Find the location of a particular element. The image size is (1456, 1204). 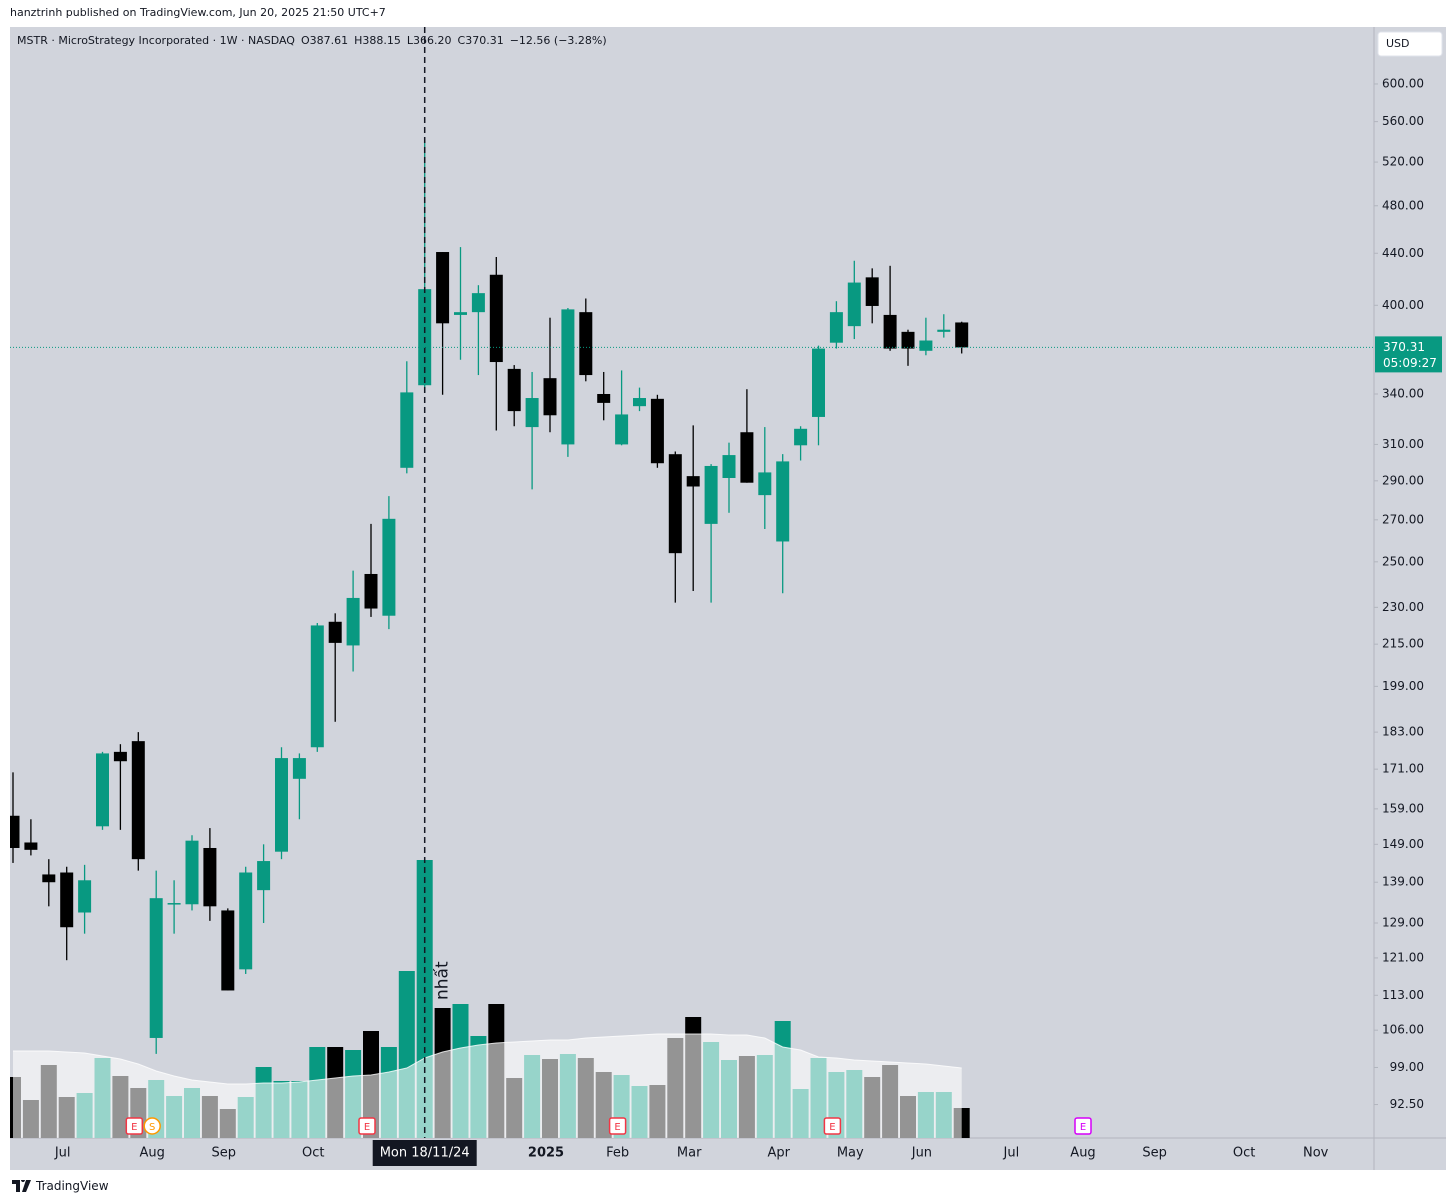

y-tick-label: 520.00 is located at coordinates (1403, 162).